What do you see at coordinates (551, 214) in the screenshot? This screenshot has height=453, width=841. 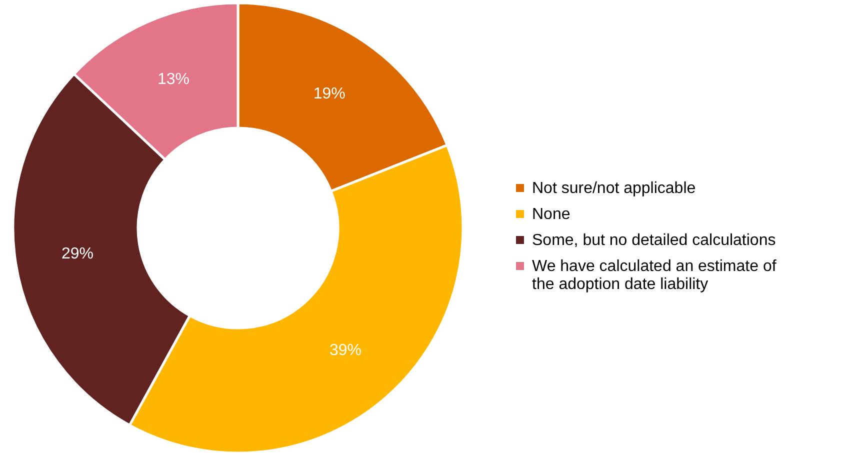 I see `legend-label: None` at bounding box center [551, 214].